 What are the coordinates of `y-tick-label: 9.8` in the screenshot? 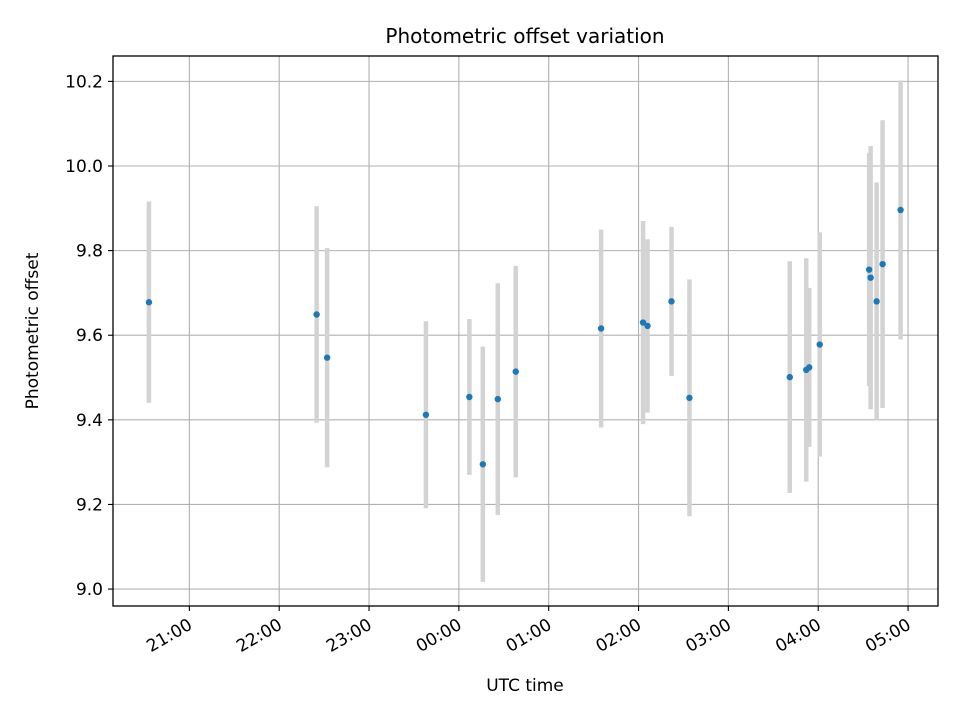 It's located at (89, 252).